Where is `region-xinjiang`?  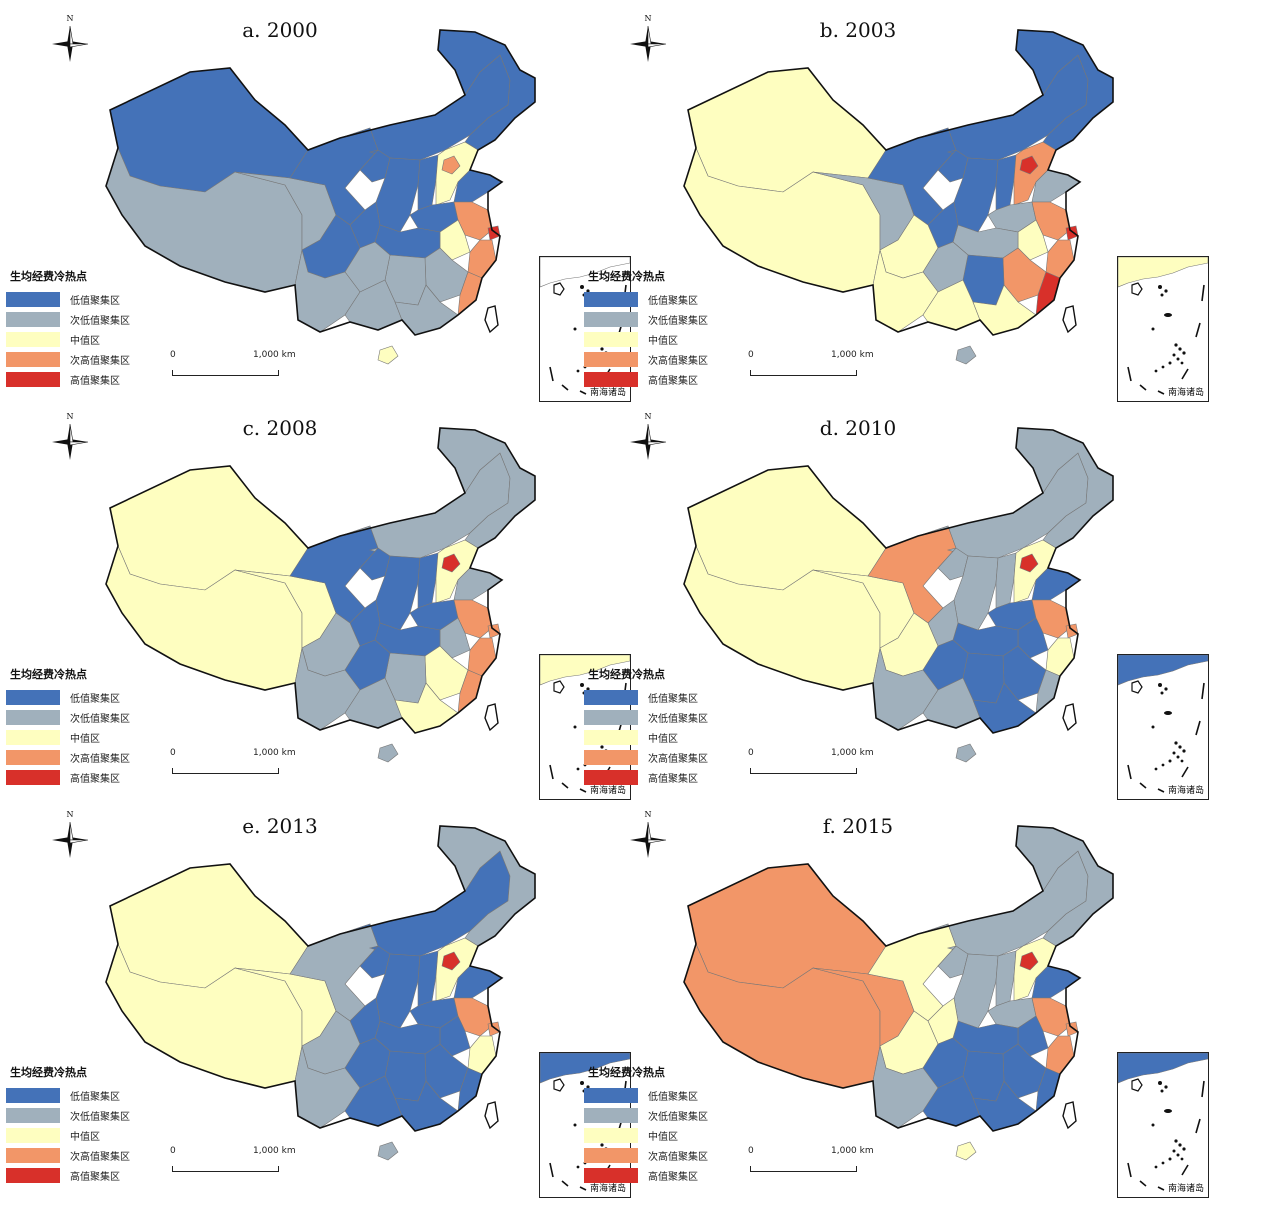
region-xinjiang is located at coordinates (209, 528).